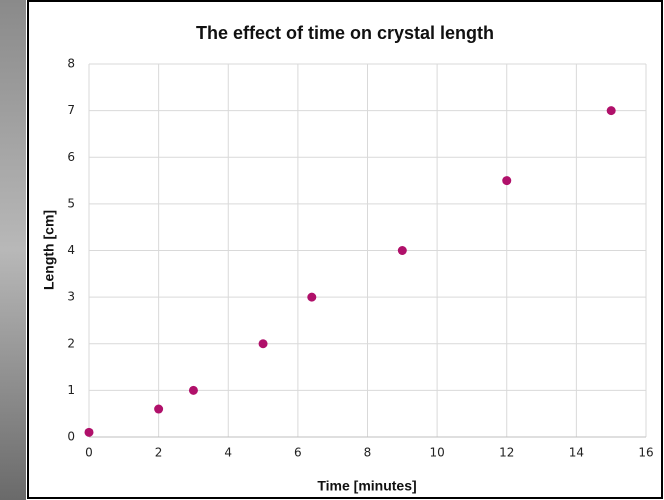 The height and width of the screenshot is (500, 664). I want to click on x-tick-label: 2, so click(159, 453).